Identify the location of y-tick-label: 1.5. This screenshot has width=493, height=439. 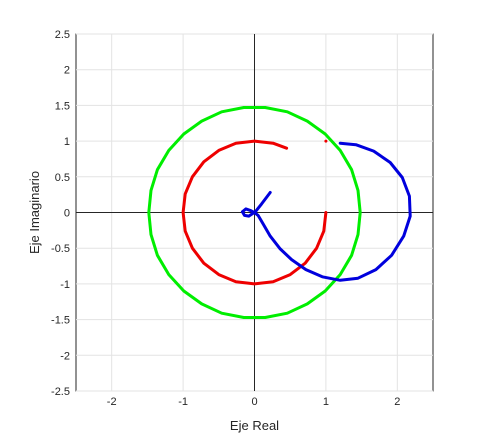
(62, 106).